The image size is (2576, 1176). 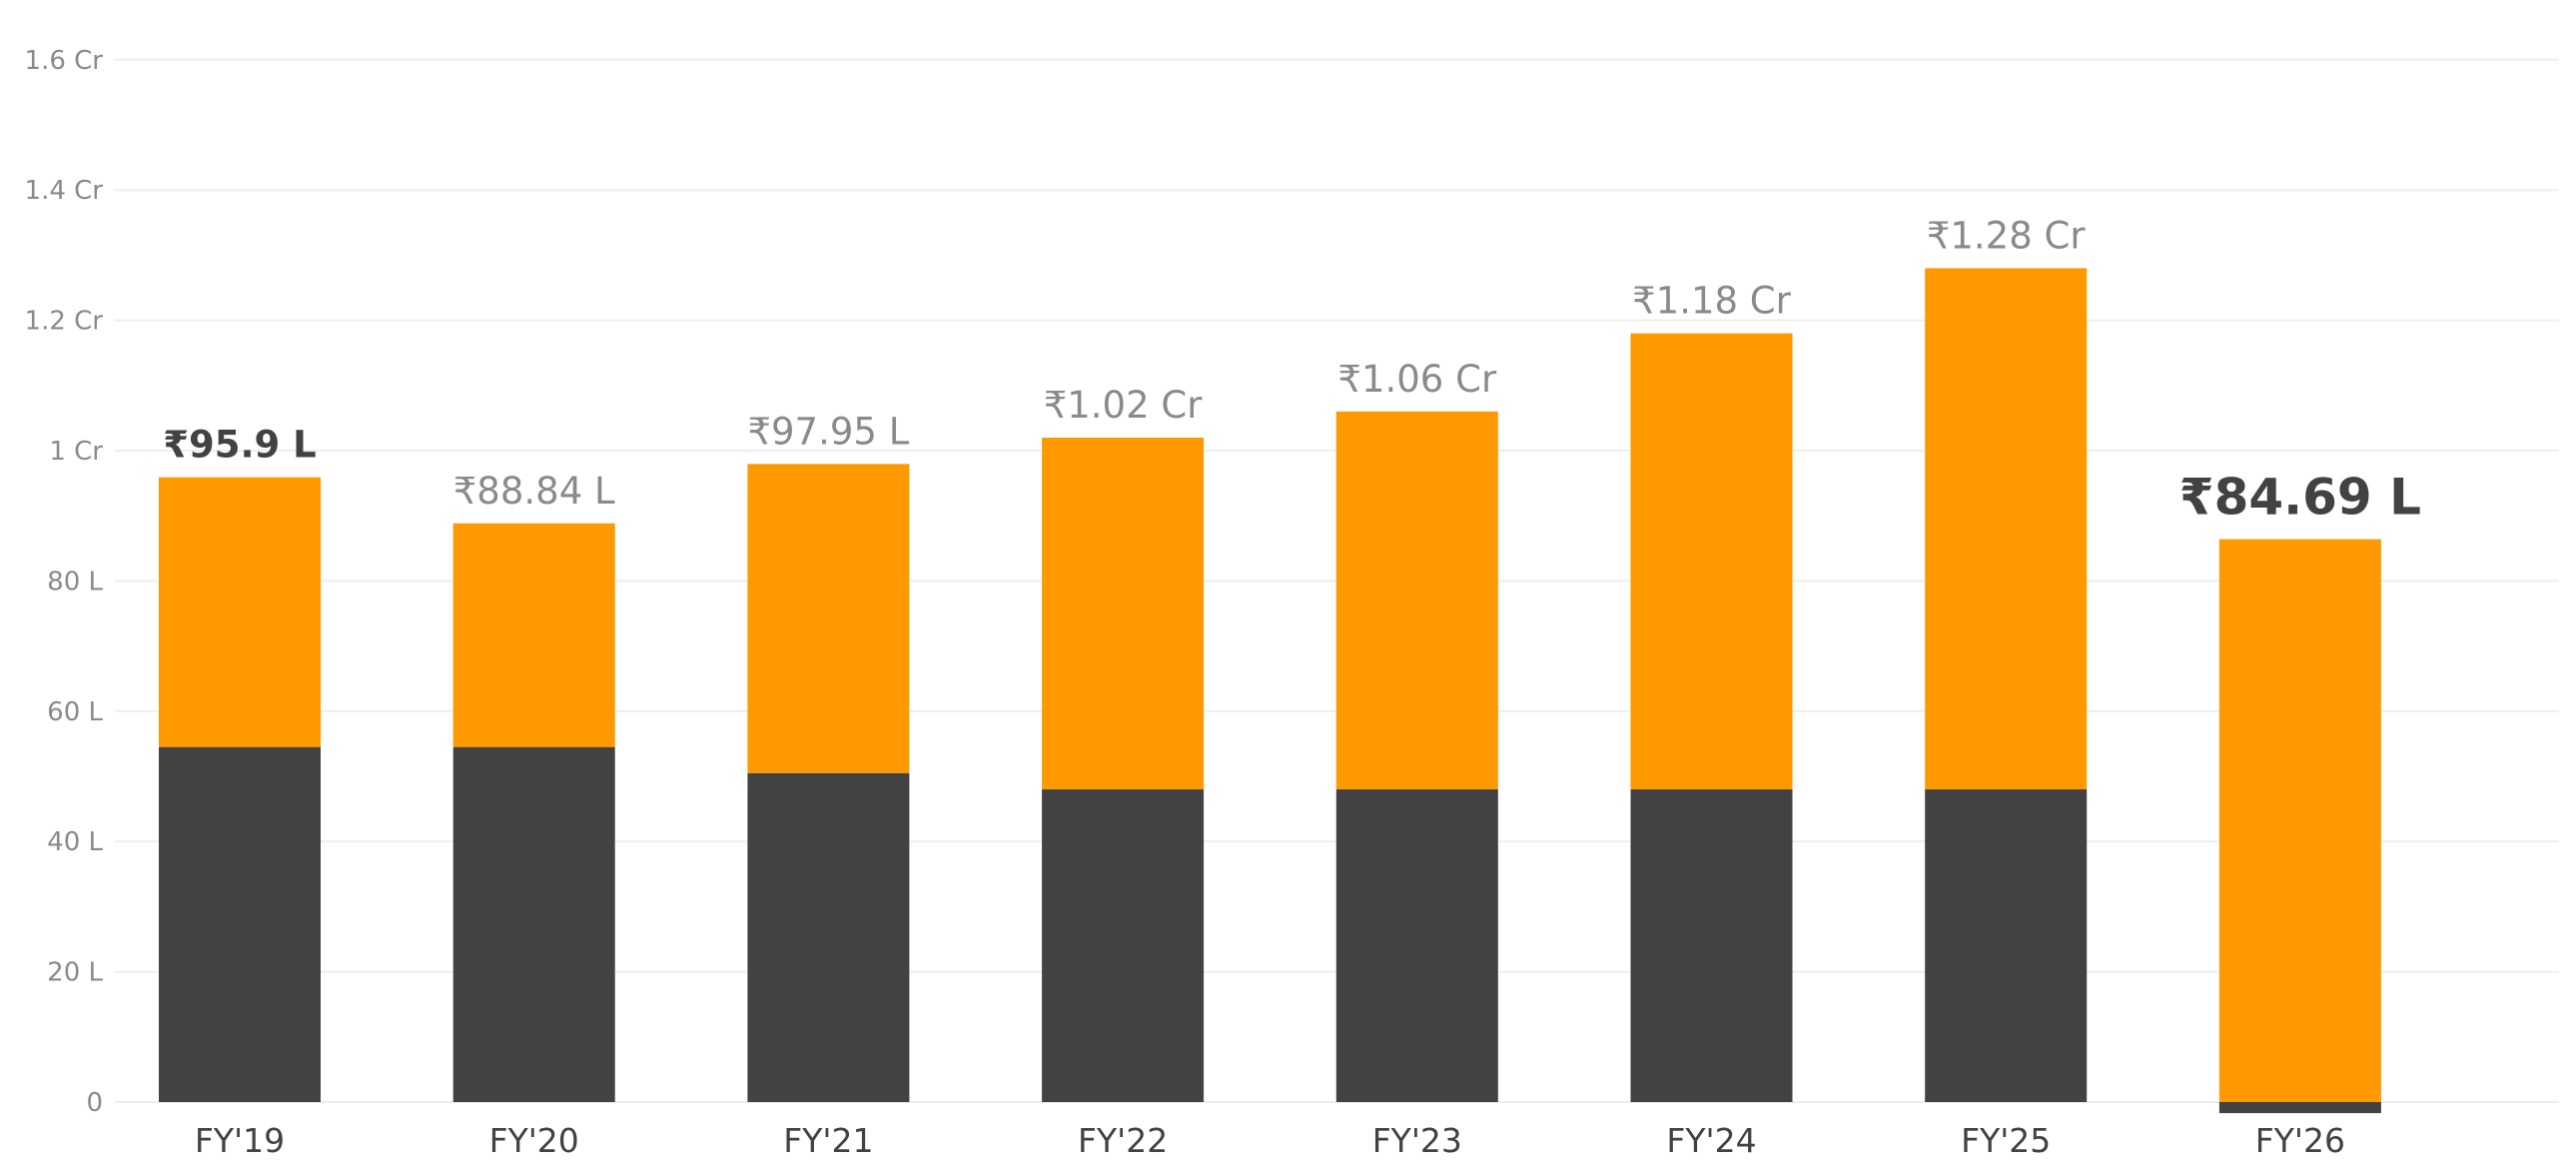 I want to click on x-tick-label: FY'25, so click(x=2006, y=1140).